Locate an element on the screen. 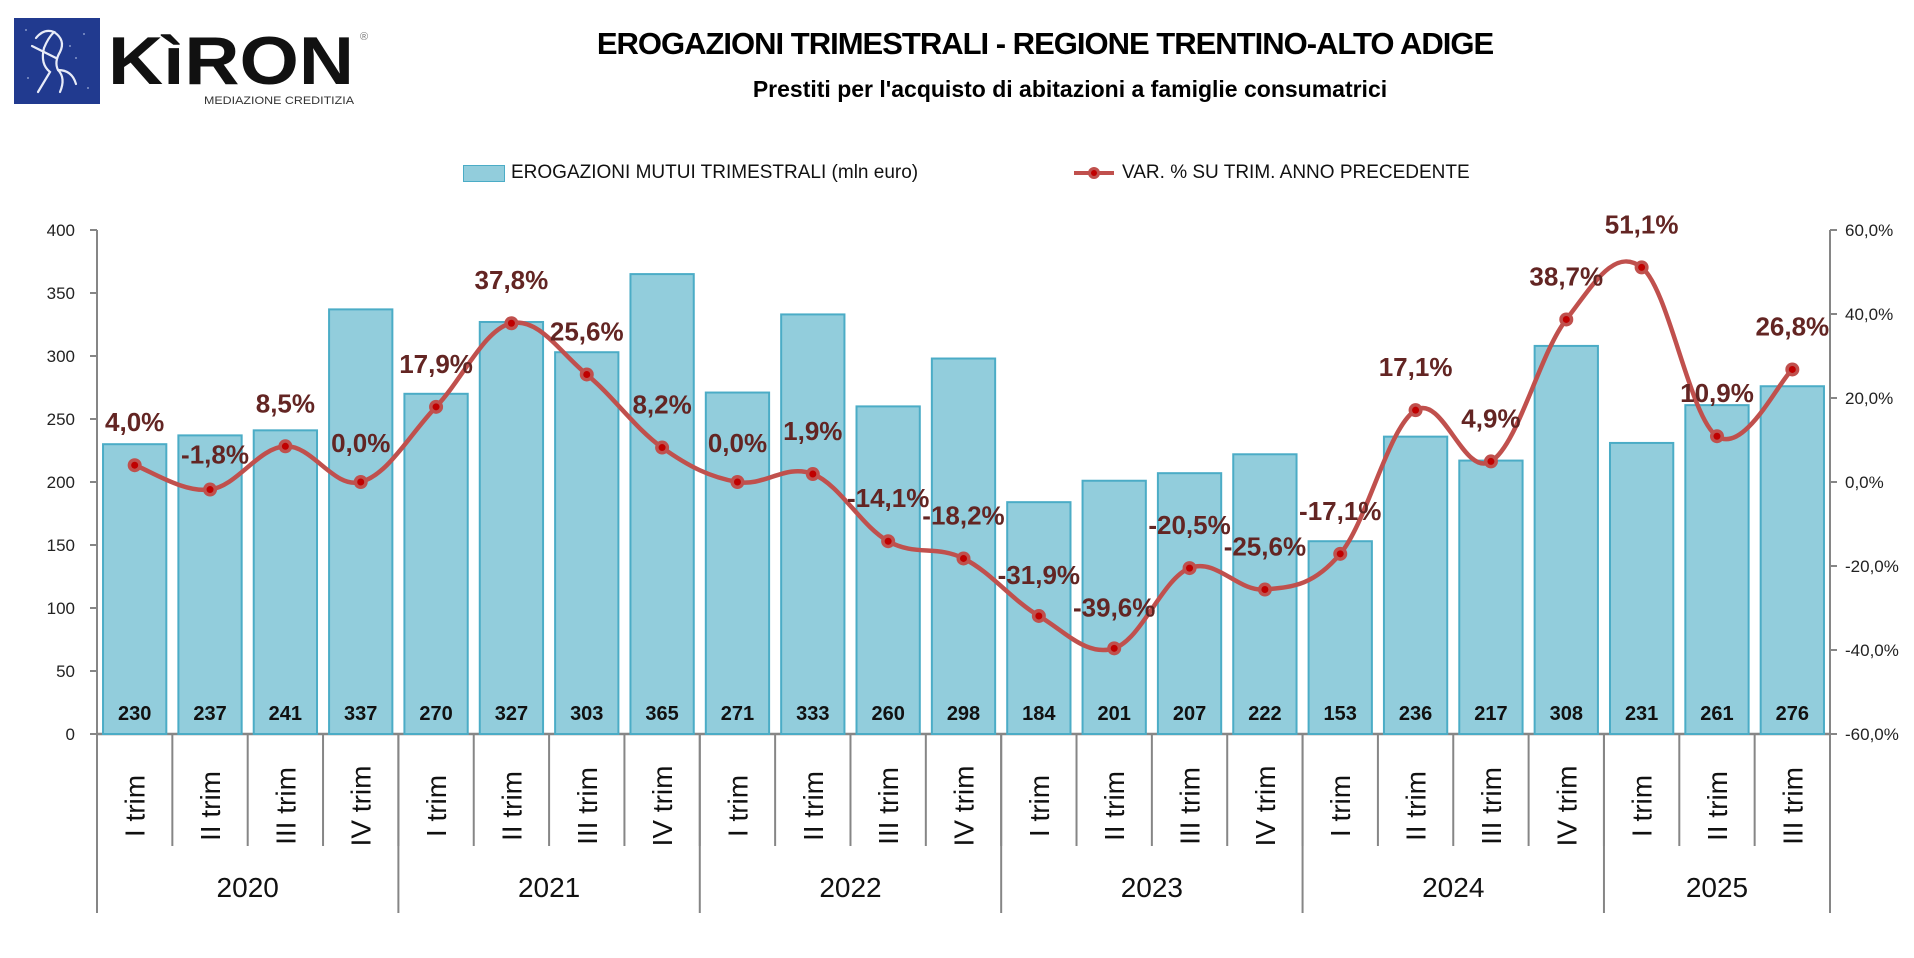 The height and width of the screenshot is (958, 1914). line-value-label: -39,6% is located at coordinates (1114, 607).